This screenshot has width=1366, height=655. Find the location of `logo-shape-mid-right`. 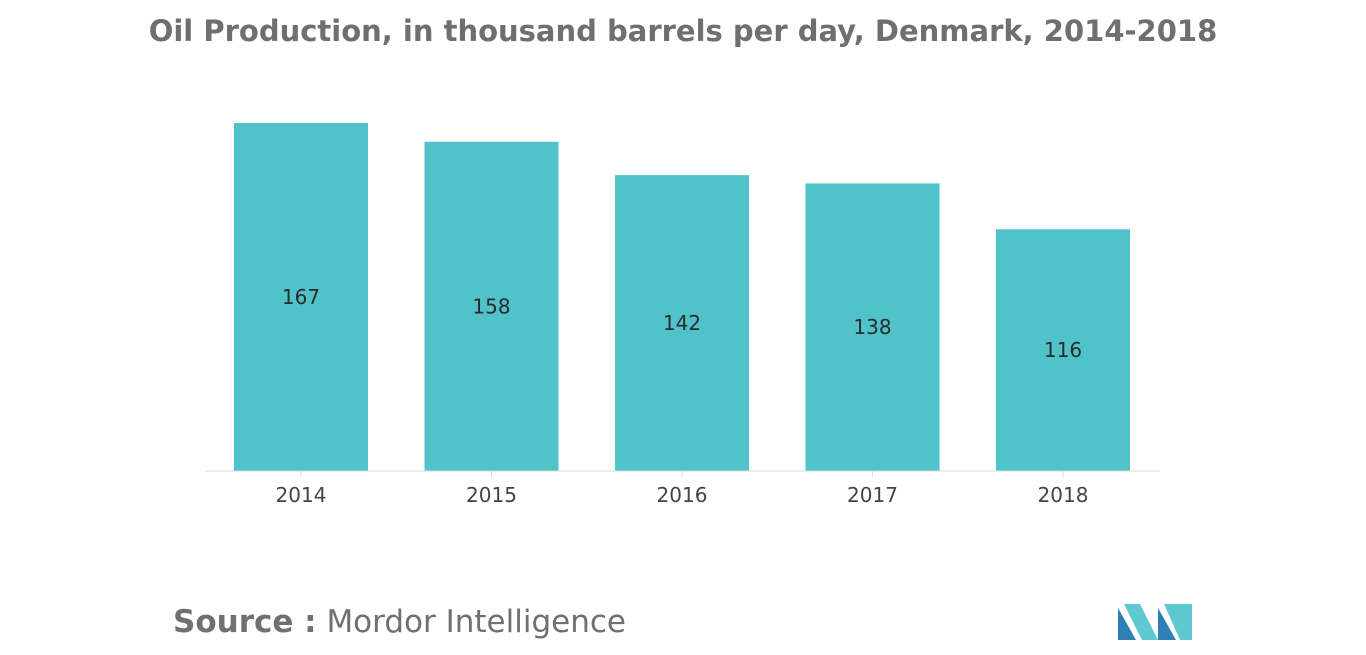

logo-shape-mid-right is located at coordinates (1167, 624).